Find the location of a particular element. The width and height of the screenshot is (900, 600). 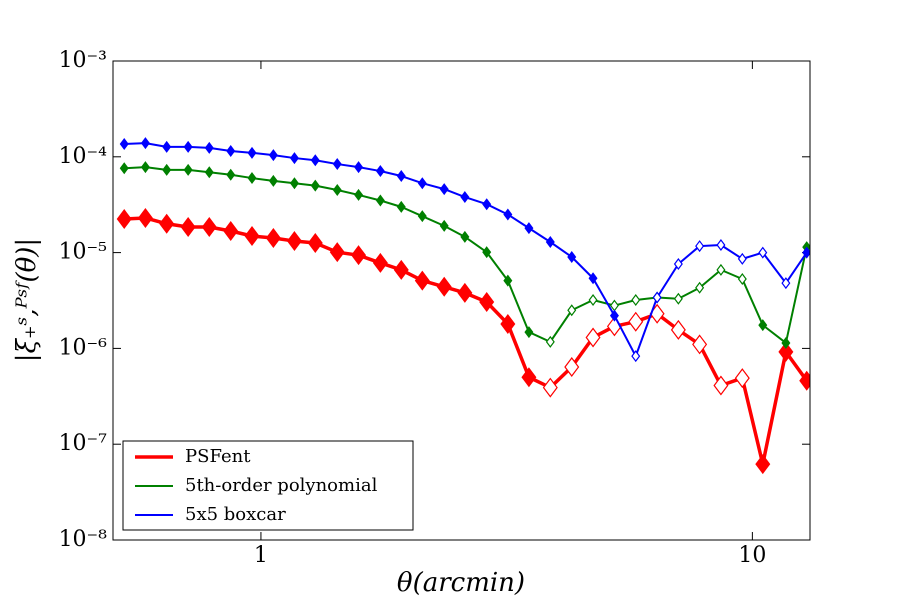

y-tick-label: 10⁻⁶ is located at coordinates (83, 347).